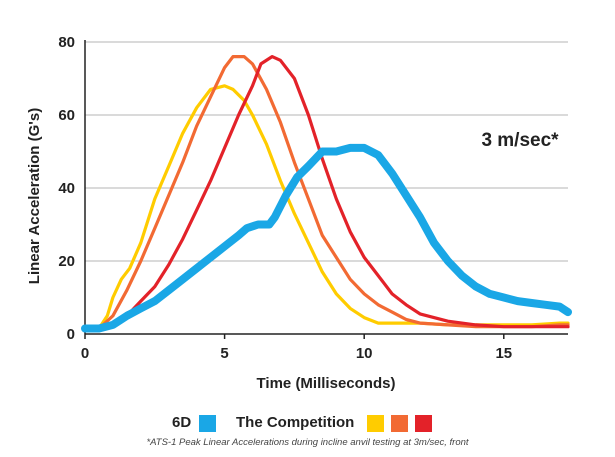  I want to click on y-tick-label: 0, so click(71, 334).